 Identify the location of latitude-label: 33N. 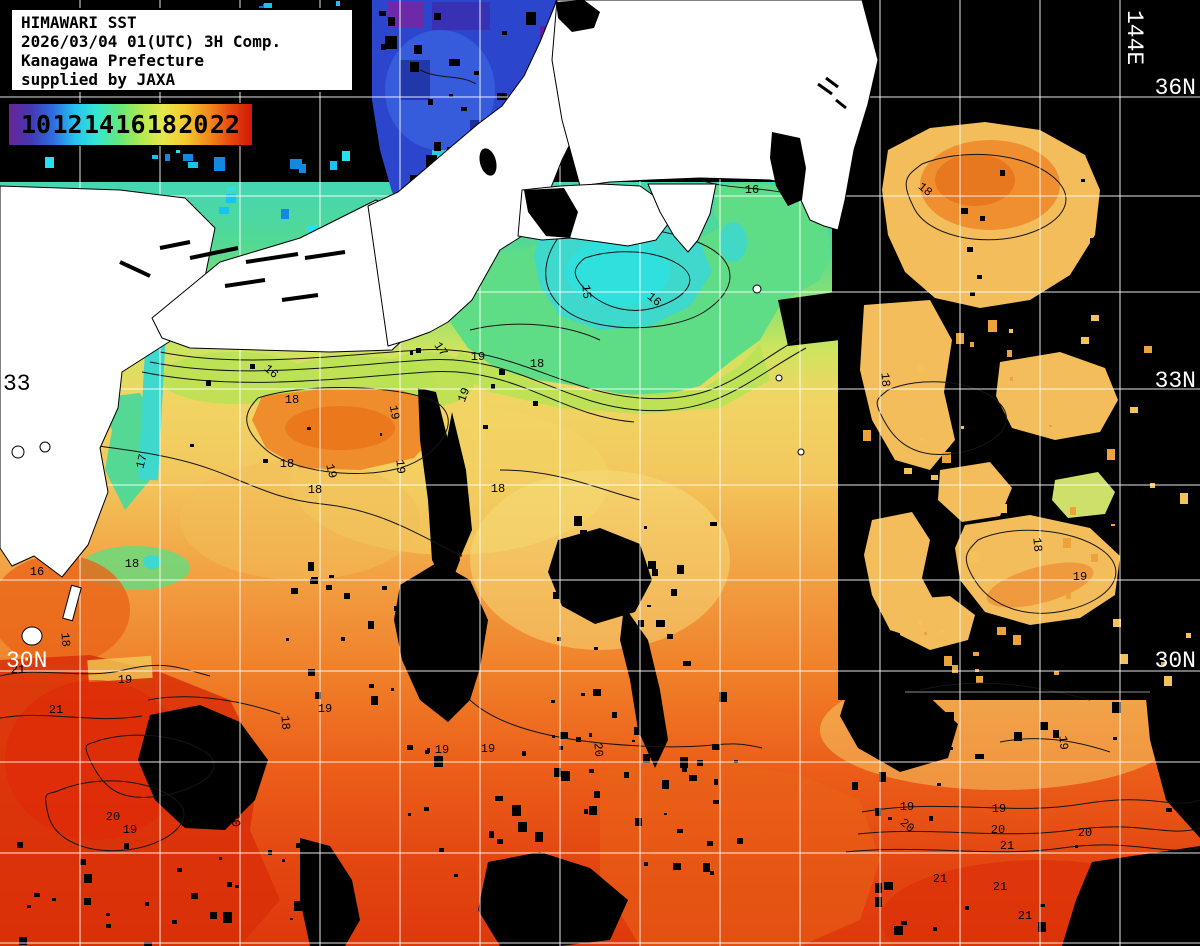
(1175, 381).